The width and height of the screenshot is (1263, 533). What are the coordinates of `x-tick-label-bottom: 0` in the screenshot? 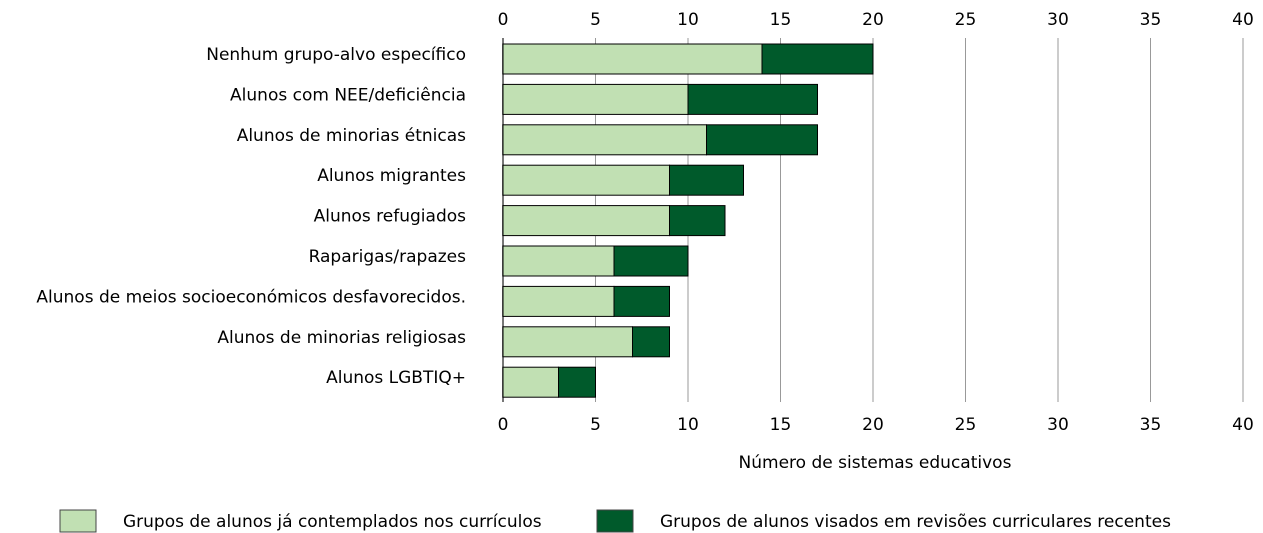 It's located at (503, 425).